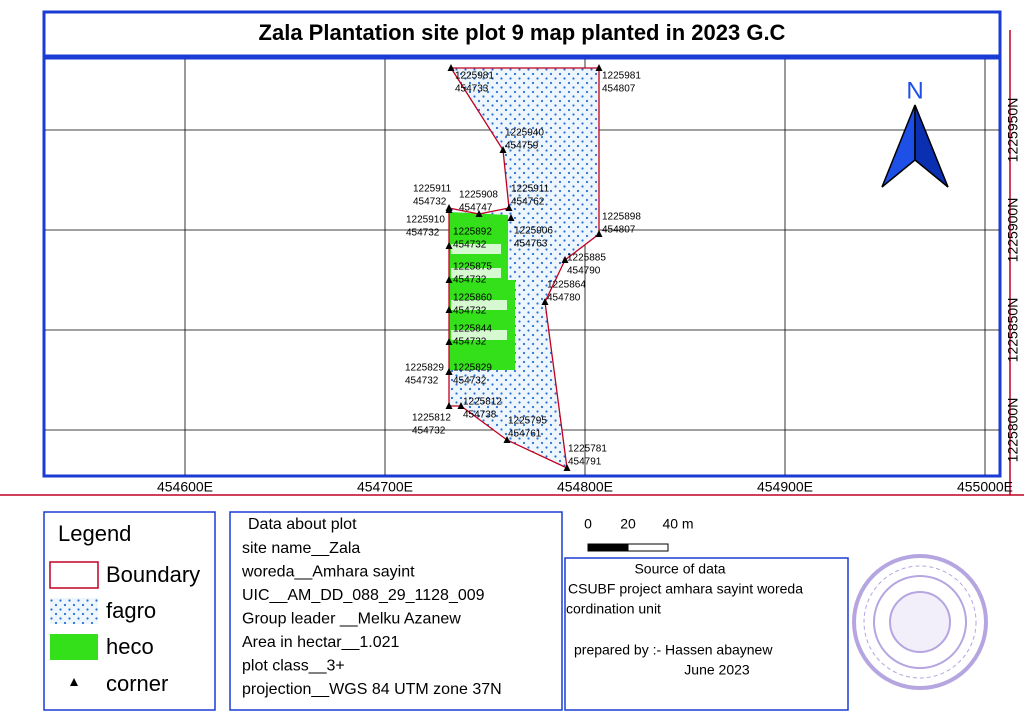 The image size is (1024, 724). I want to click on corner-northing: 1225781, so click(587, 449).